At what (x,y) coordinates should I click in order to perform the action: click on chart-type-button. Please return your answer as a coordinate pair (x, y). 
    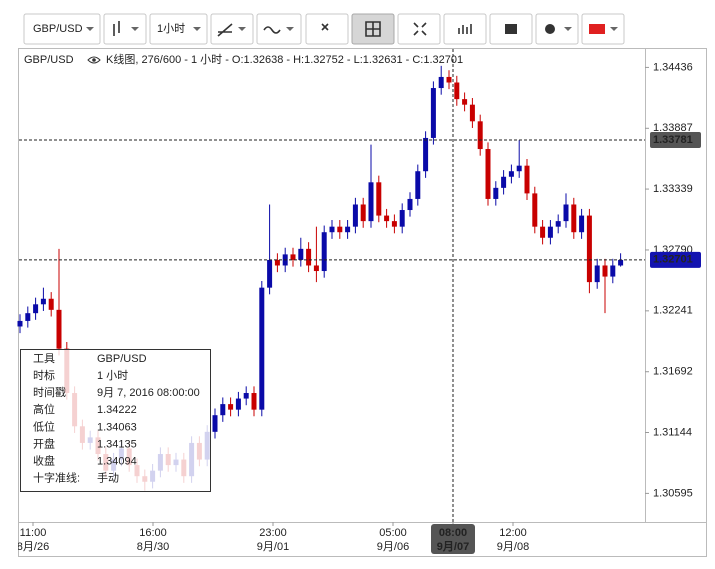
    Looking at the image, I should click on (125, 29).